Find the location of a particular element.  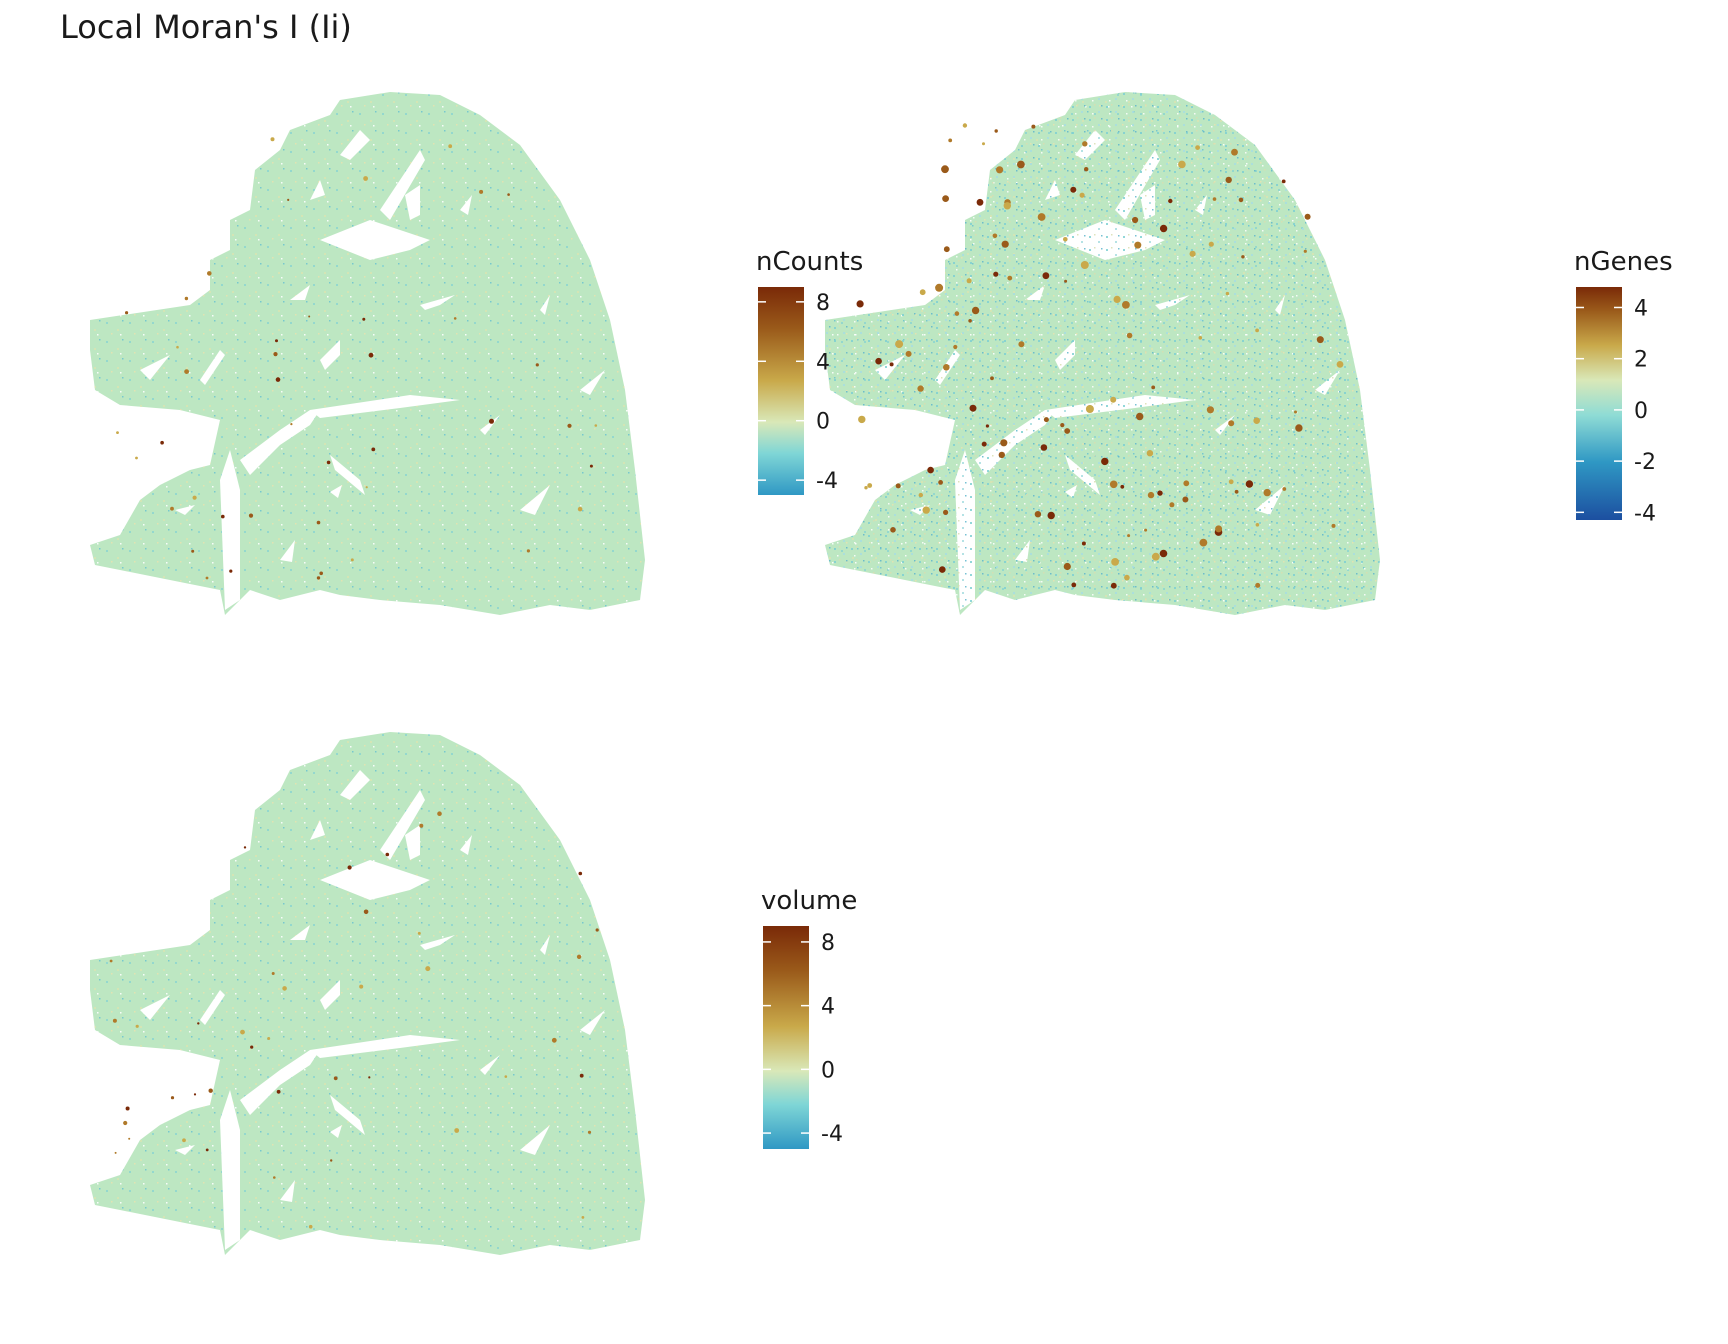

colorbar-volume is located at coordinates (786, 1037).